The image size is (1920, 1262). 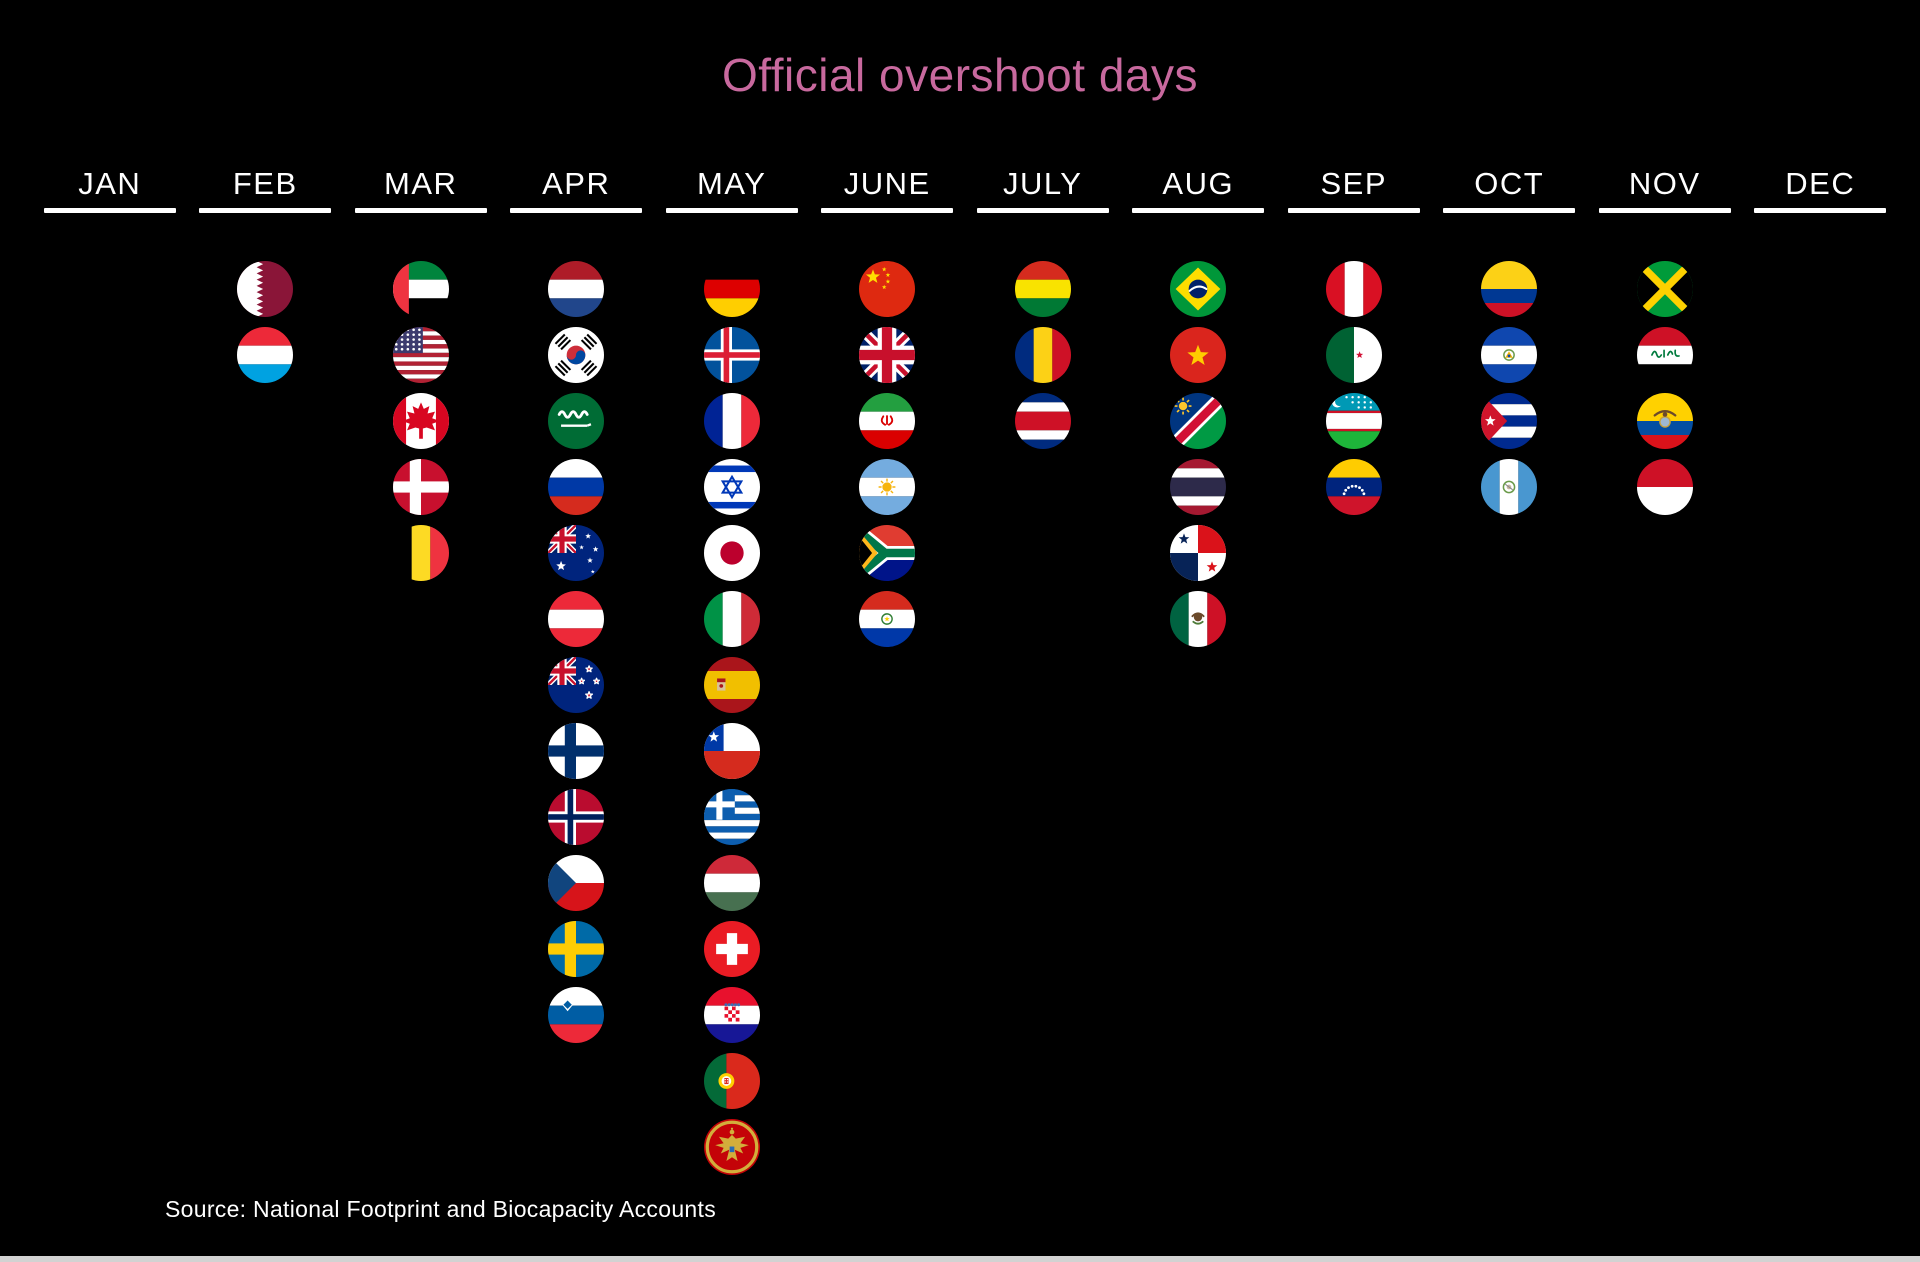 What do you see at coordinates (1043, 670) in the screenshot?
I see `month-column-july: JULY` at bounding box center [1043, 670].